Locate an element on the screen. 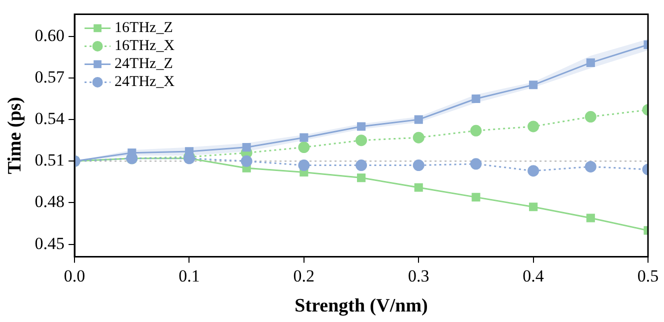  x-tick-label: 0.4 is located at coordinates (533, 276).